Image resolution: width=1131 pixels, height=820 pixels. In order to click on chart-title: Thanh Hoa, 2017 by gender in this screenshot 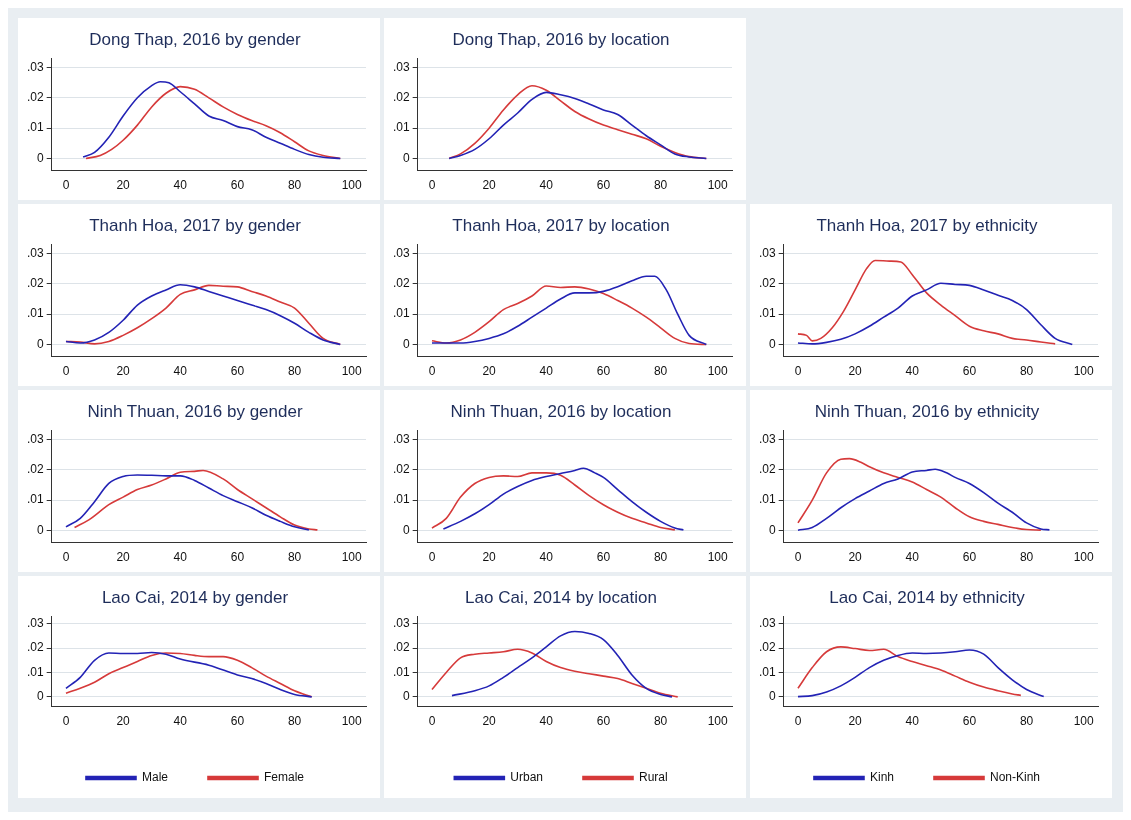, I will do `click(195, 225)`.